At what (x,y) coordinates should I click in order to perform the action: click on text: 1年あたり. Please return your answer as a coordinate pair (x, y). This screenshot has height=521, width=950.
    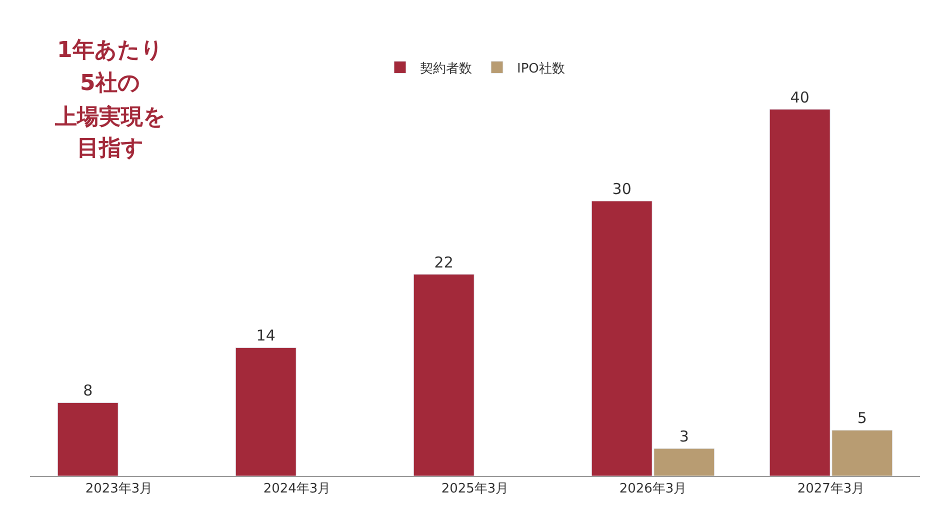
    Looking at the image, I should click on (110, 50).